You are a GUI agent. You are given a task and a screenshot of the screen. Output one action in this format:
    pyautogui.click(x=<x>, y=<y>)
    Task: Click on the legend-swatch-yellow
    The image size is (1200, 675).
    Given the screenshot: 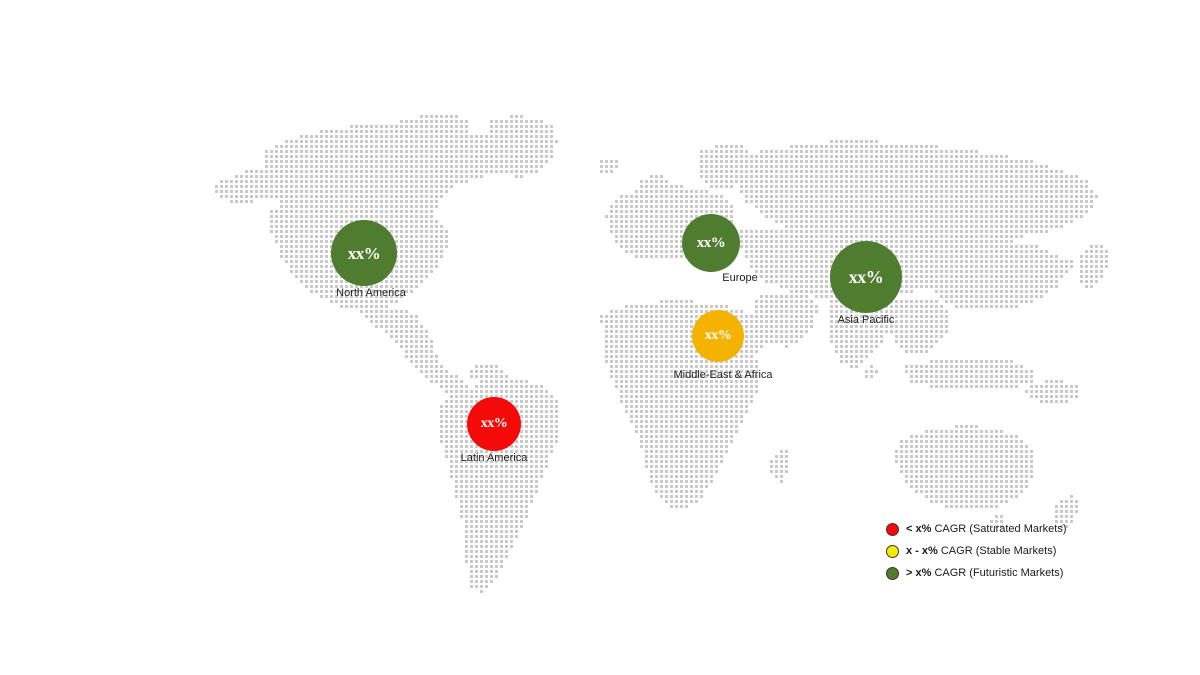 What is the action you would take?
    pyautogui.click(x=892, y=551)
    